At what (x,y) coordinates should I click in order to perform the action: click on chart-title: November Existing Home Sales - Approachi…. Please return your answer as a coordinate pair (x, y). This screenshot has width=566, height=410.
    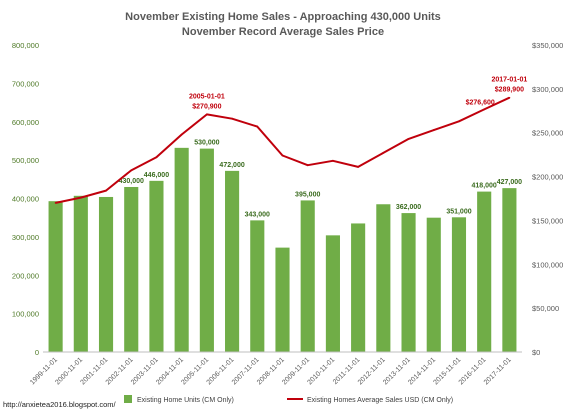
    Looking at the image, I should click on (283, 17).